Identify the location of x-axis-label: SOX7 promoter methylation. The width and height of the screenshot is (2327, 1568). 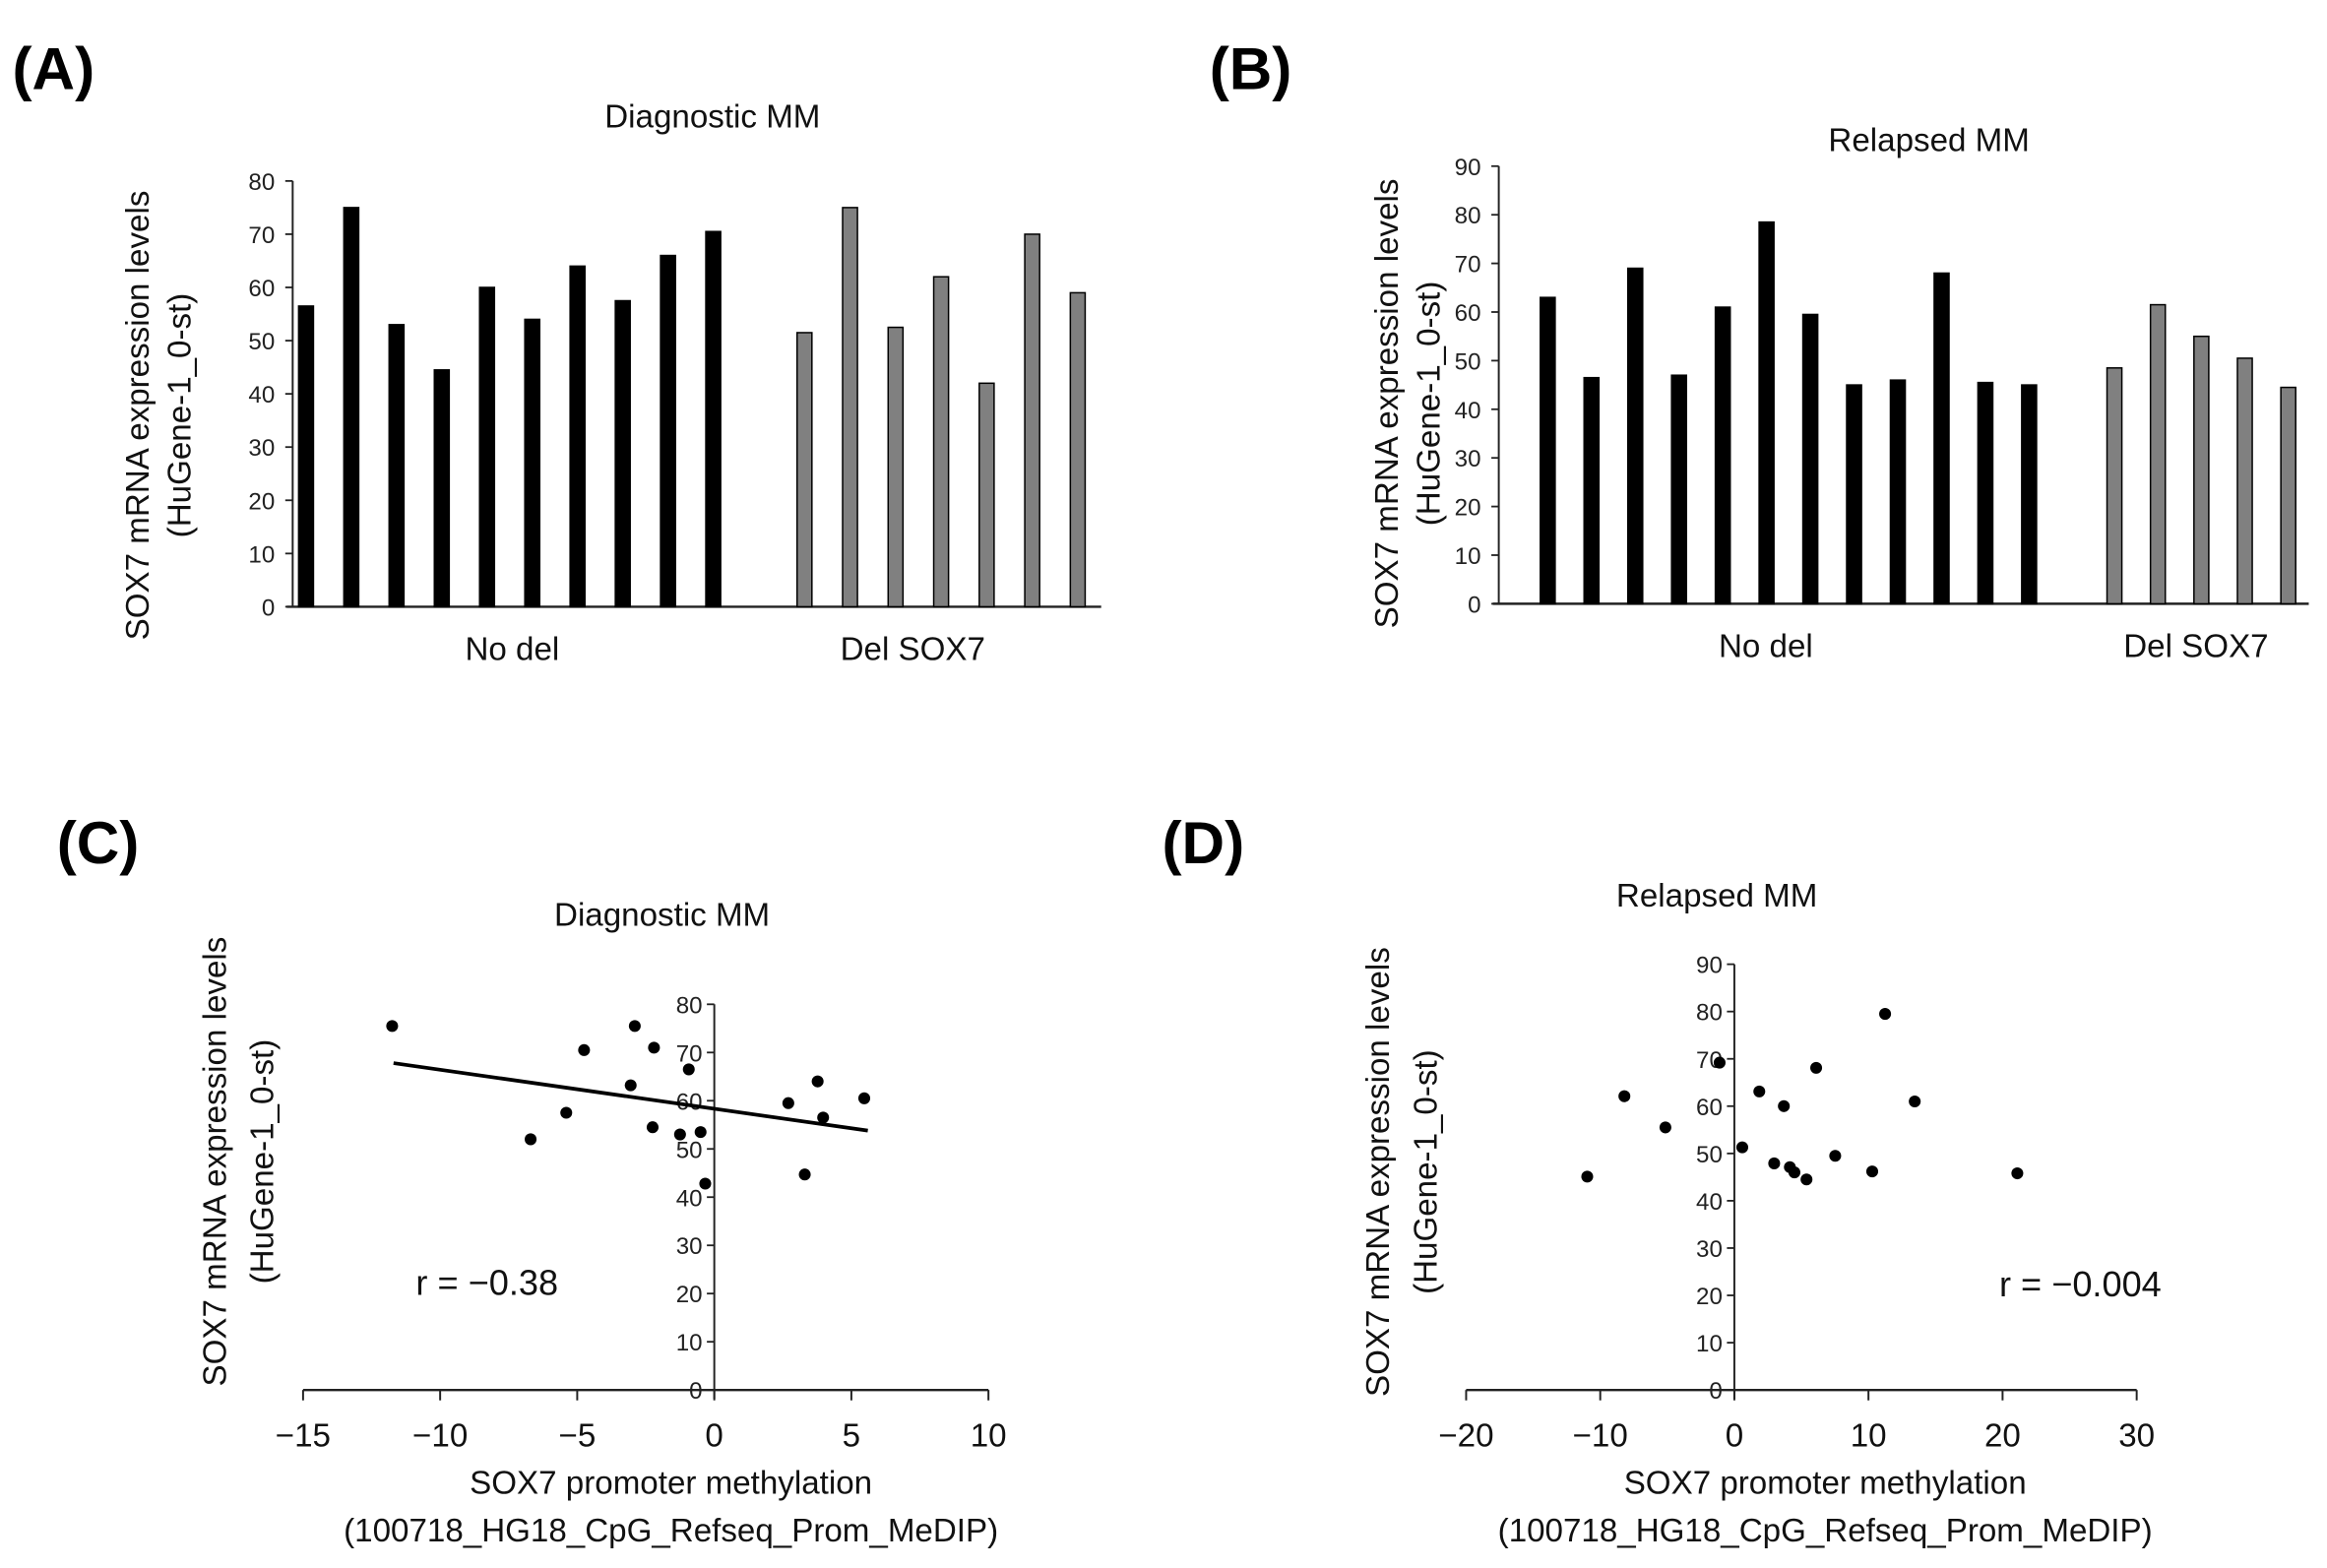
(1826, 1484).